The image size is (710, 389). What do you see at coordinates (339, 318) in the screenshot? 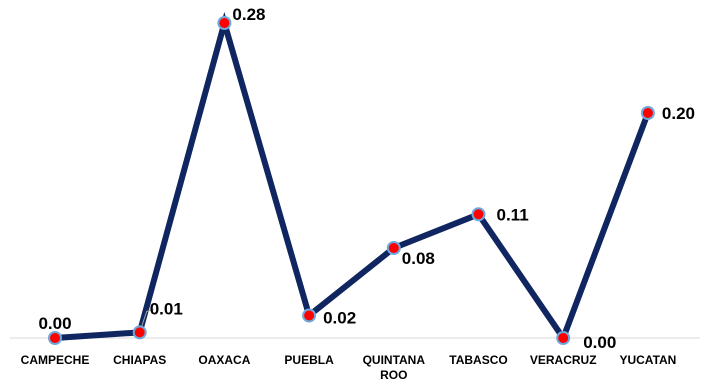
I see `data-label: 0.02` at bounding box center [339, 318].